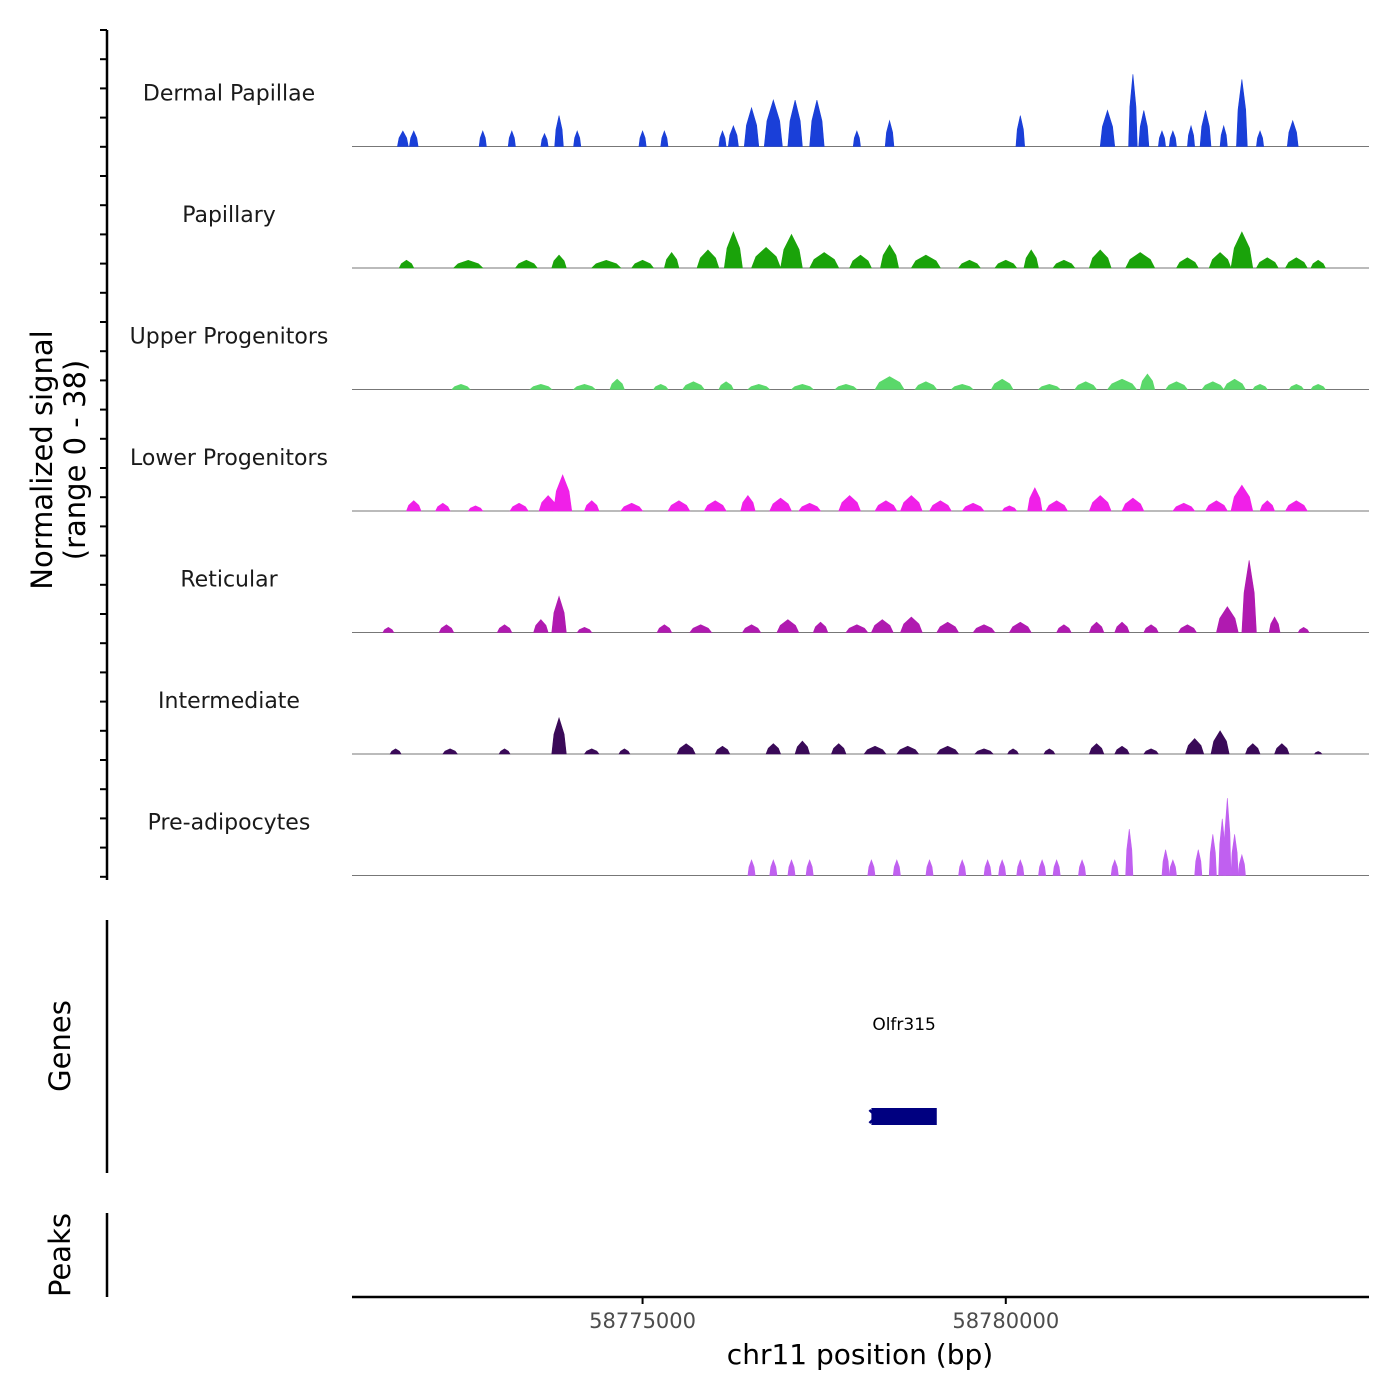  What do you see at coordinates (229, 580) in the screenshot?
I see `track-label: Reticular` at bounding box center [229, 580].